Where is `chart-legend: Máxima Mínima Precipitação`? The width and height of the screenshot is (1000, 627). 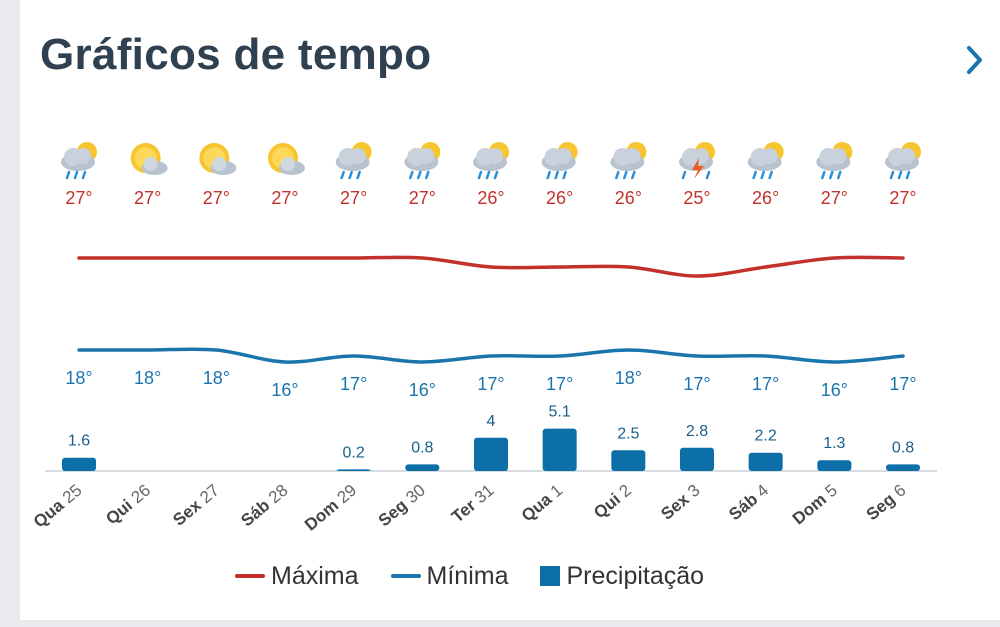
chart-legend: Máxima Mínima Precipitação is located at coordinates (485, 576).